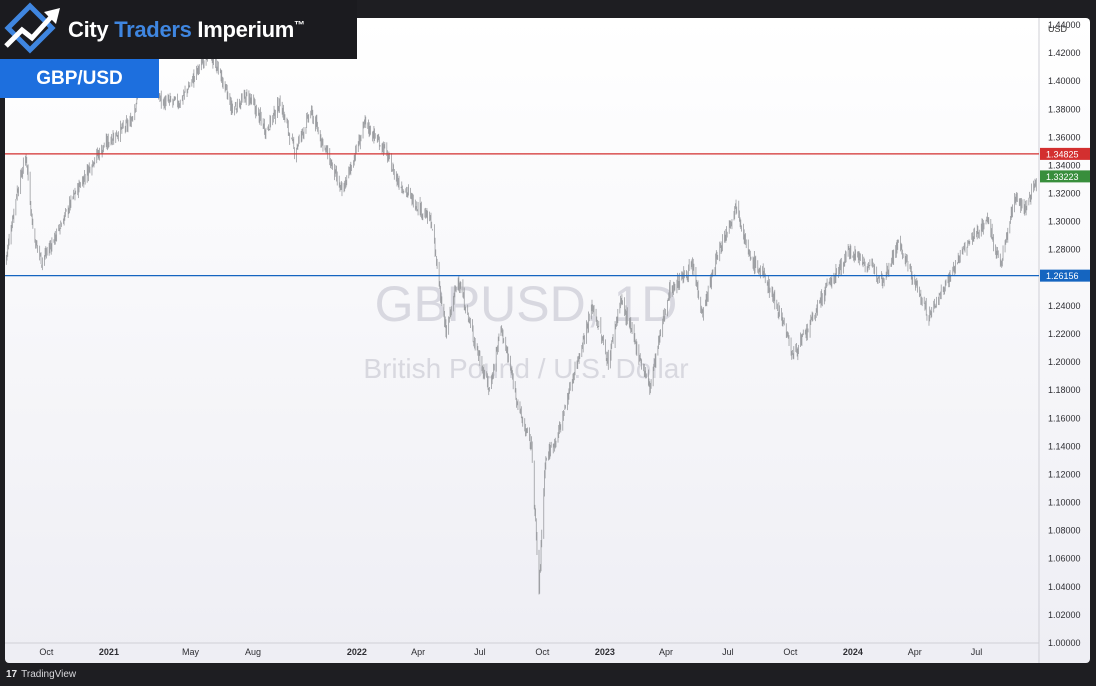 The image size is (1096, 686). I want to click on support-price-tag, so click(1065, 275).